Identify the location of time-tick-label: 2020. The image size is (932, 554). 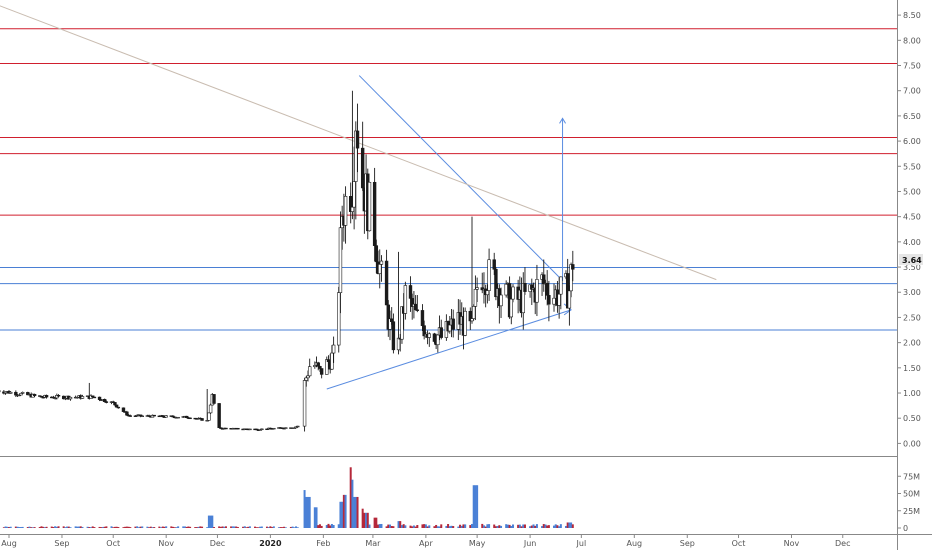
(270, 543).